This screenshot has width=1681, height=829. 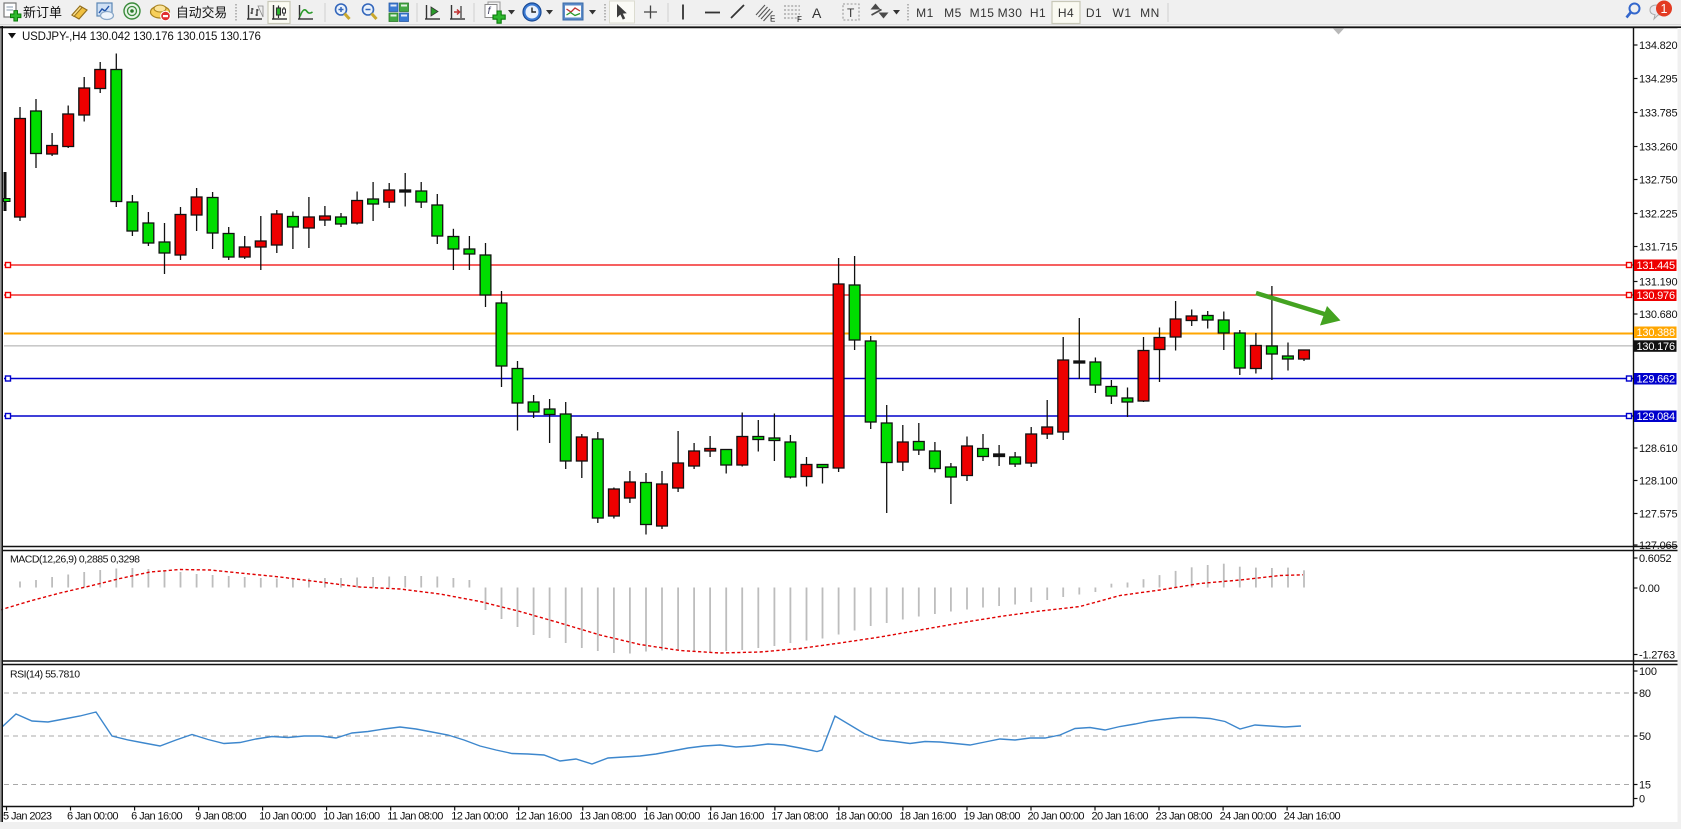 What do you see at coordinates (1658, 283) in the screenshot?
I see `svg-text: 131.190` at bounding box center [1658, 283].